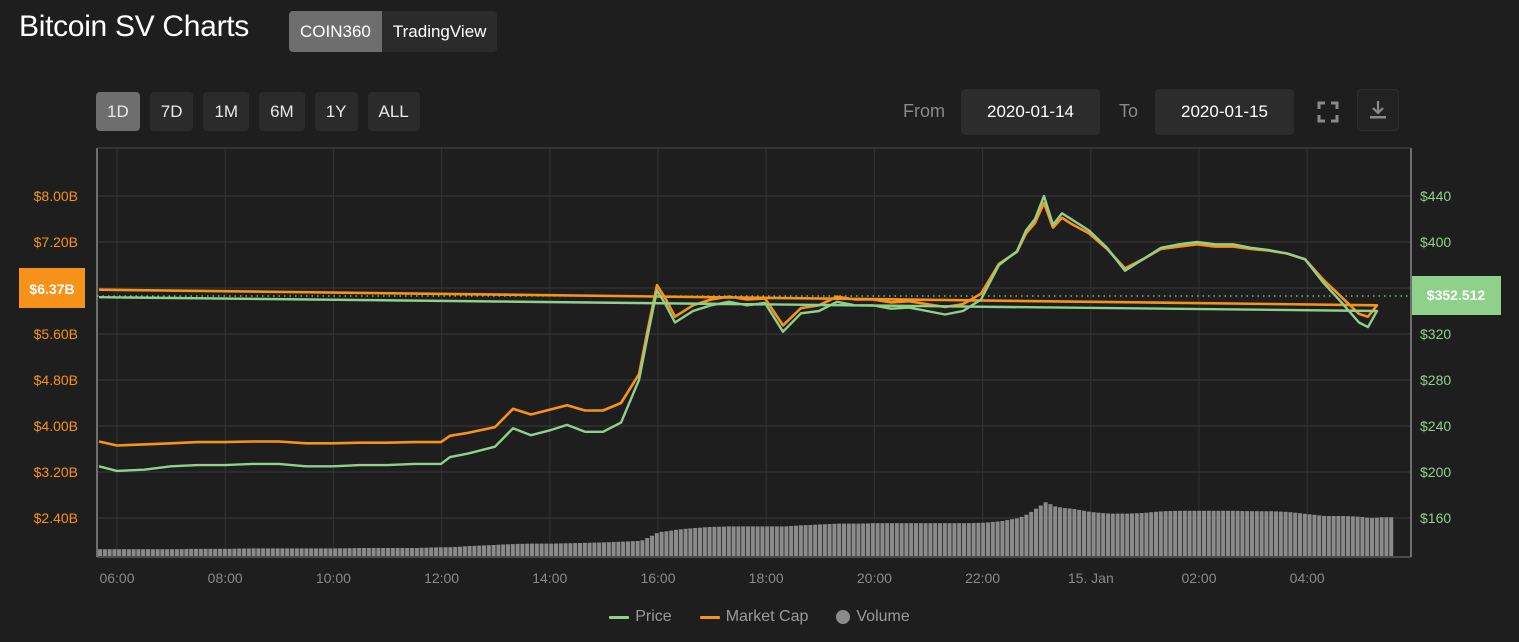  What do you see at coordinates (1435, 380) in the screenshot?
I see `svg-text: $280` at bounding box center [1435, 380].